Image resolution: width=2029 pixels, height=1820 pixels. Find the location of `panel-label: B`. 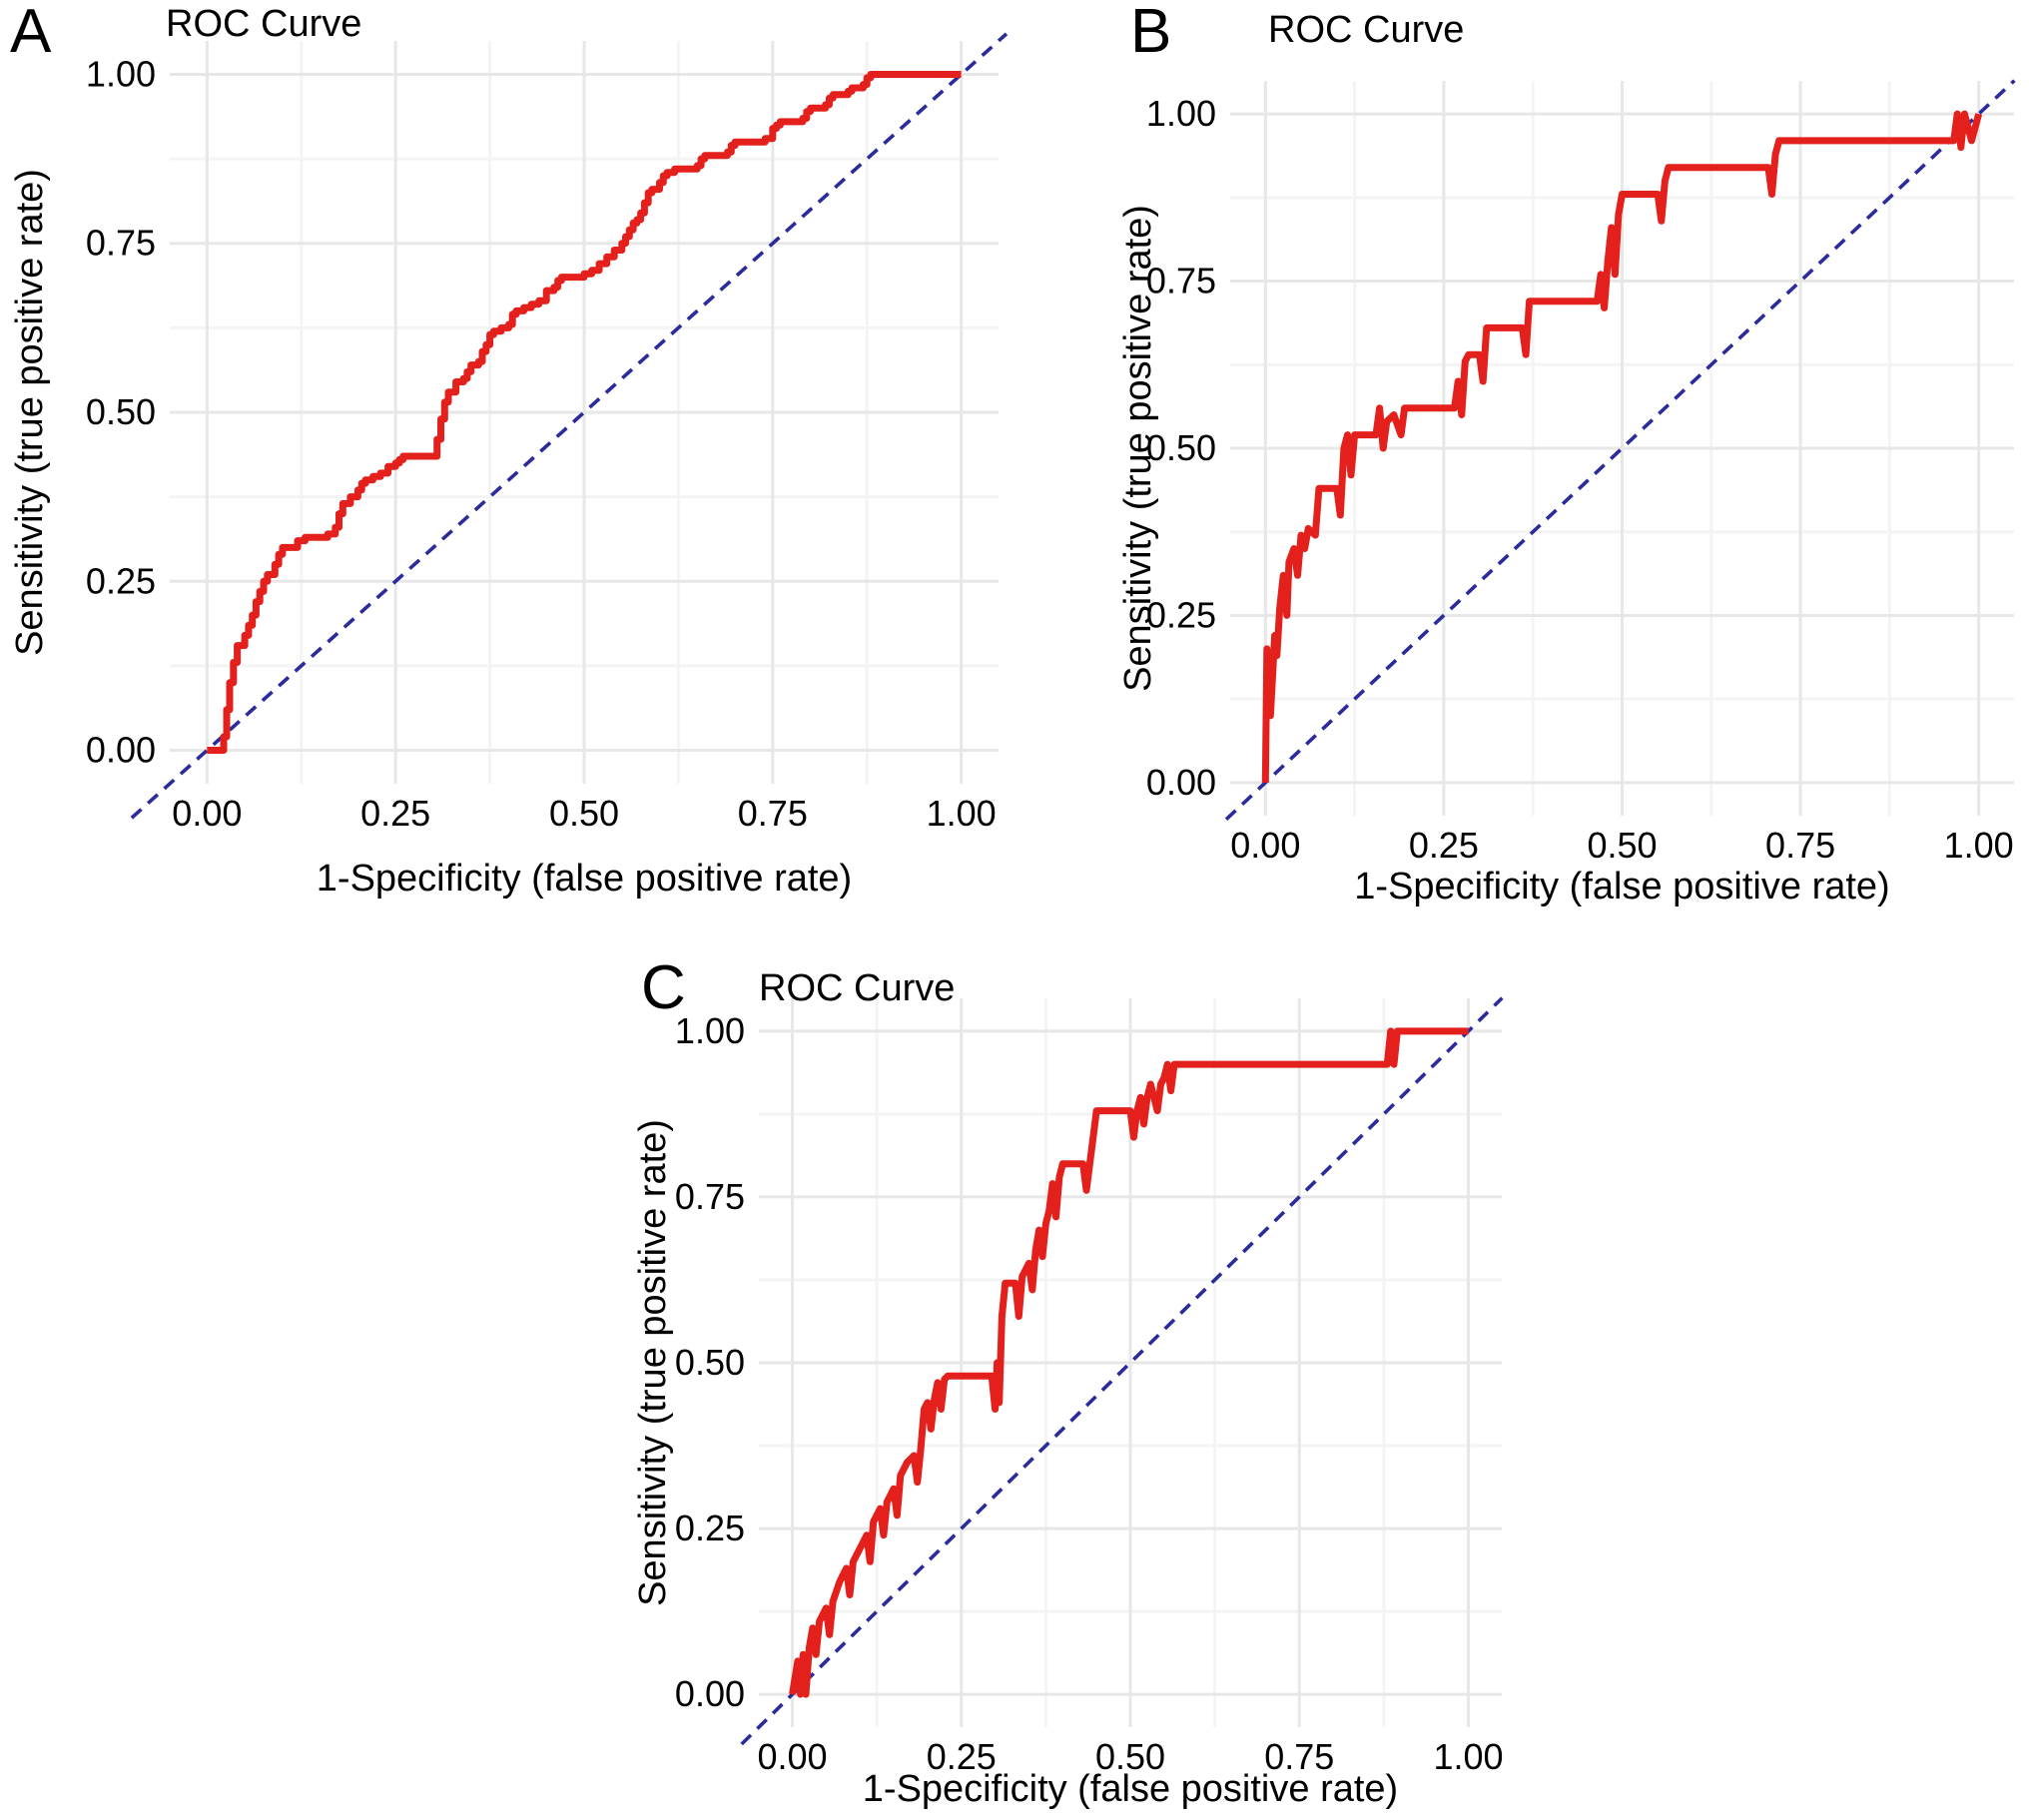

panel-label: B is located at coordinates (1150, 33).